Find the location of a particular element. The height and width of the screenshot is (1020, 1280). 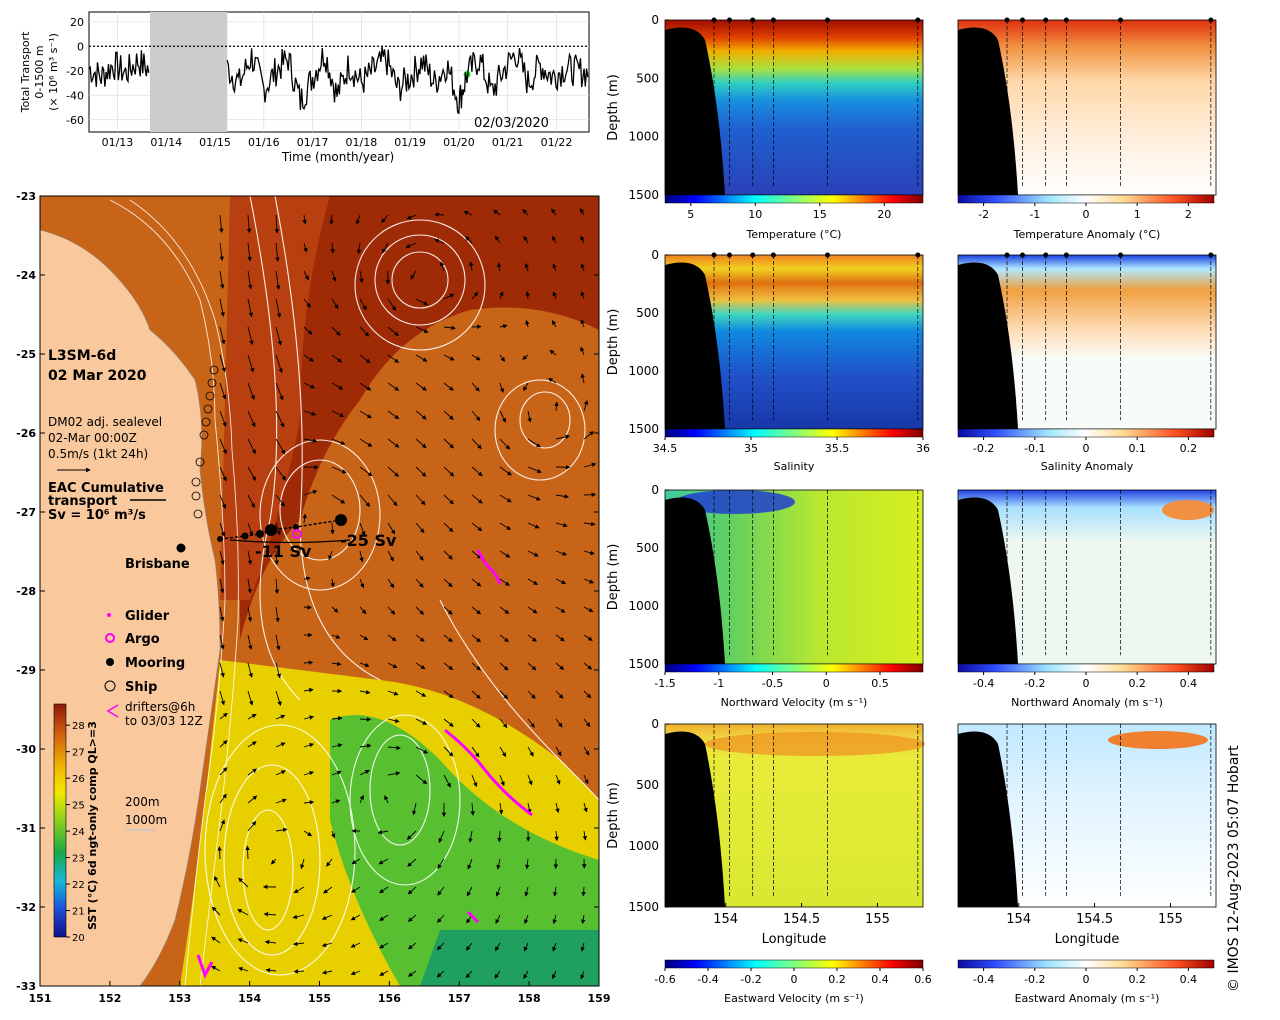

legend-drifter-symbol is located at coordinates (112, 711).